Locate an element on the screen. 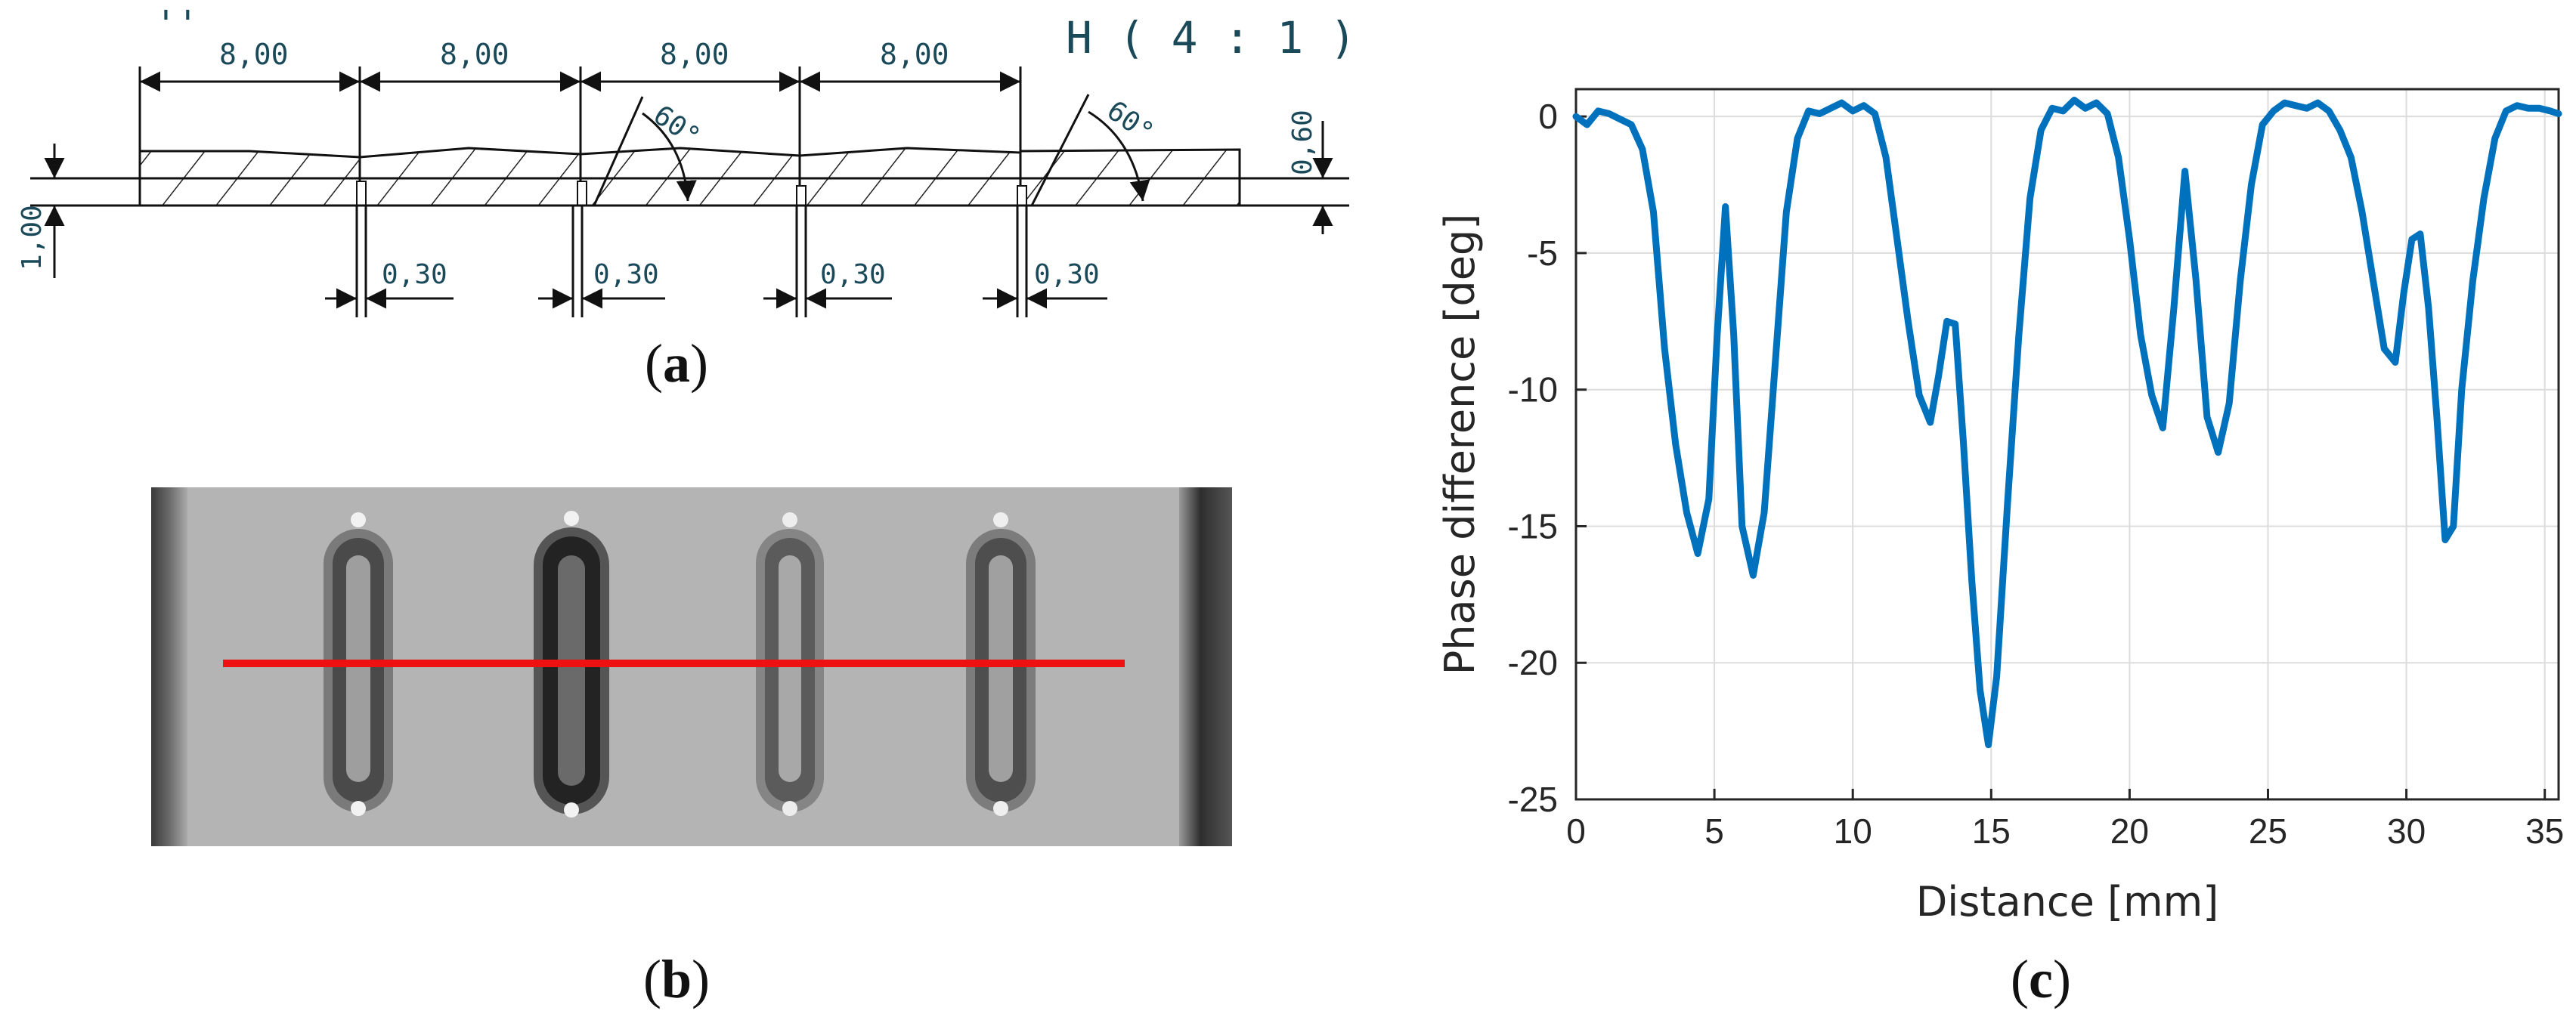  angle-label-1: 60° is located at coordinates (677, 126).